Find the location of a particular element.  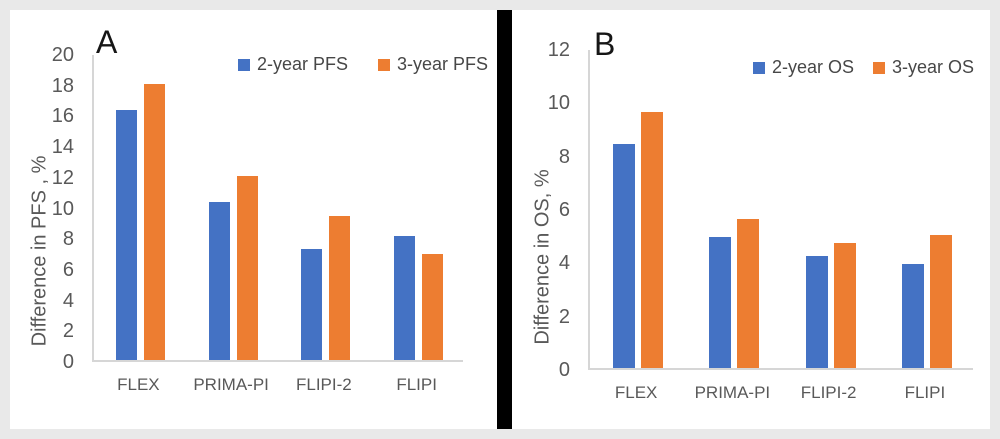

legend-item-3-year-os: 3-year OS is located at coordinates (924, 67).